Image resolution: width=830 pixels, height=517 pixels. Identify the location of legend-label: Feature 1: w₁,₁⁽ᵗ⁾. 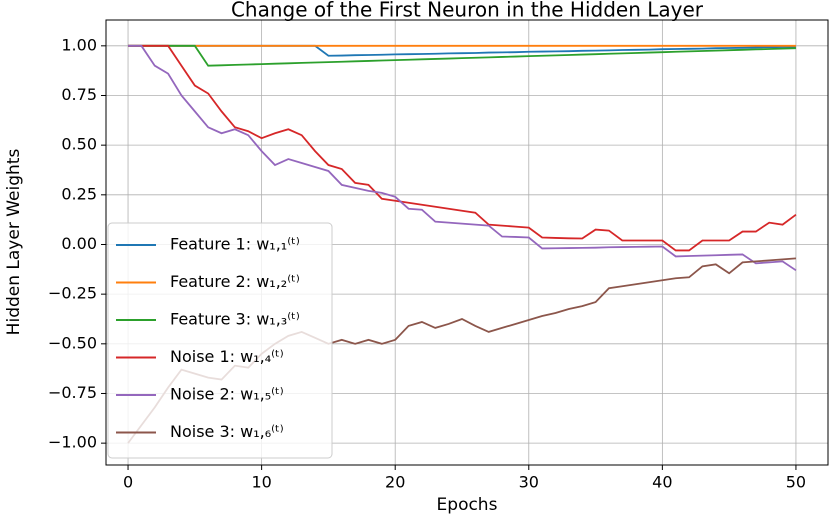
(235, 244).